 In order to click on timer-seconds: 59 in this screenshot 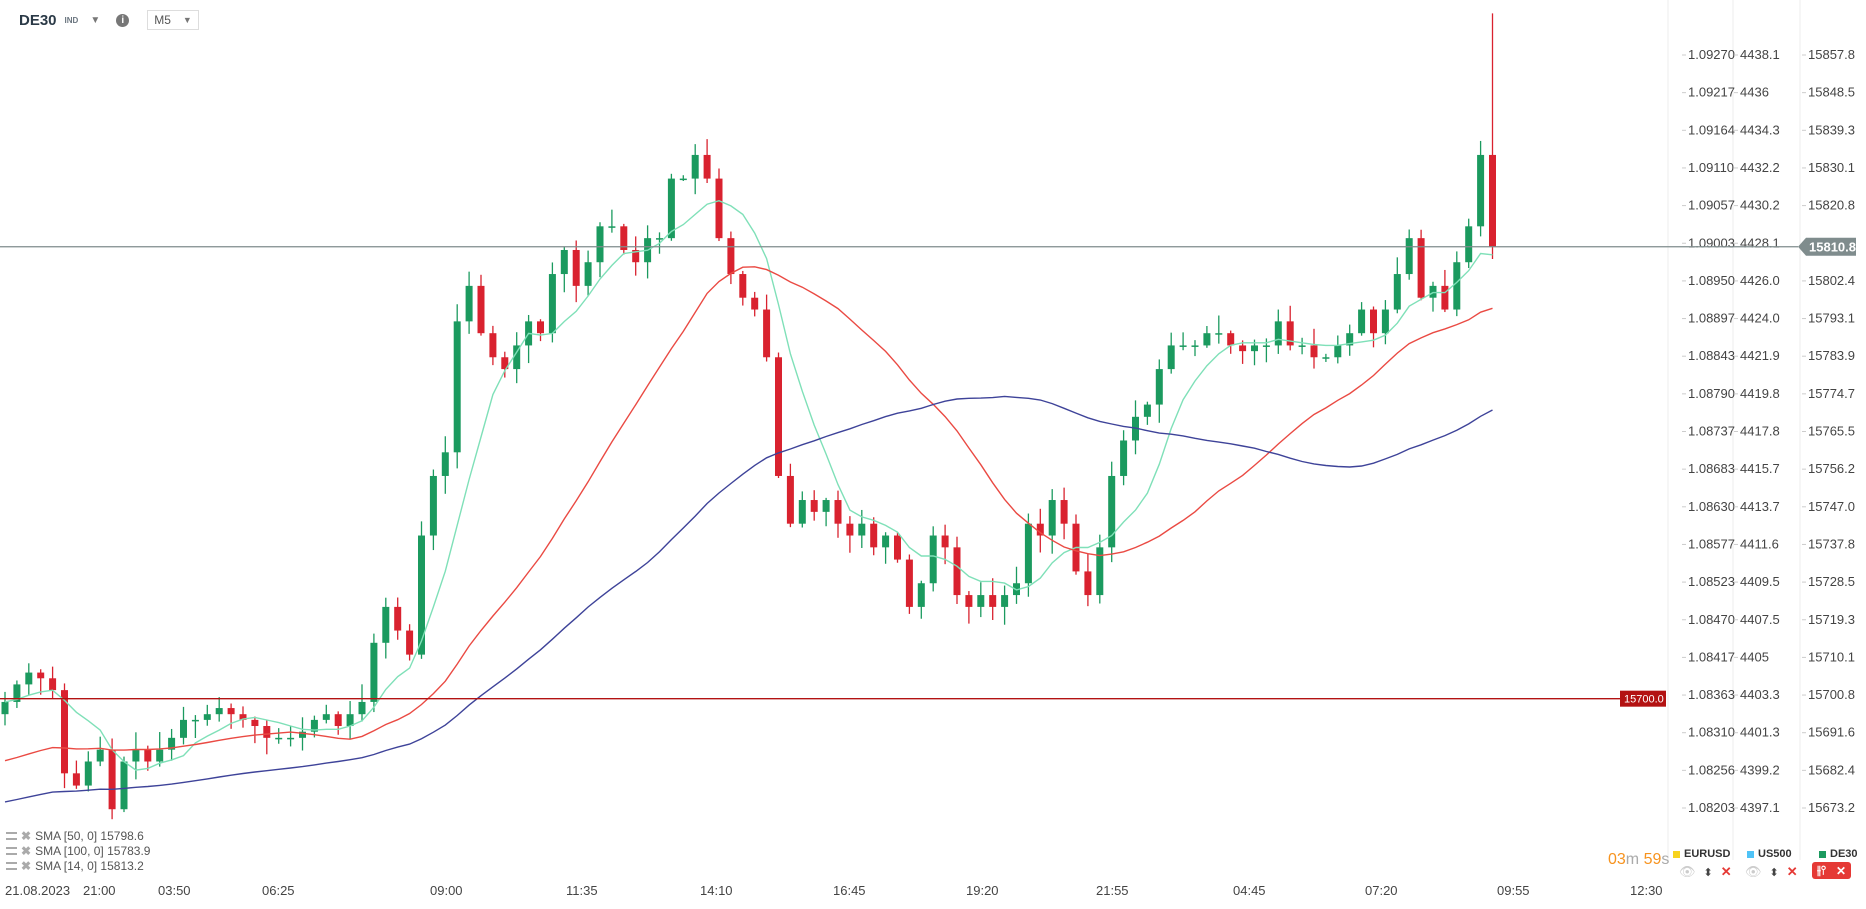, I will do `click(1652, 859)`.